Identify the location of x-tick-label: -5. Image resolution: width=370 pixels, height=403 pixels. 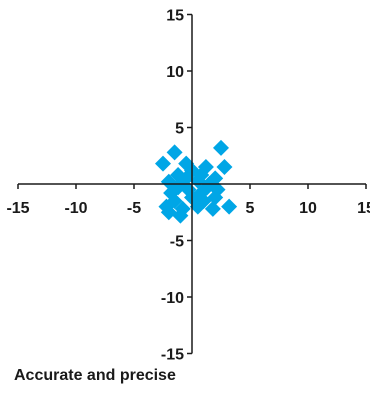
(134, 208).